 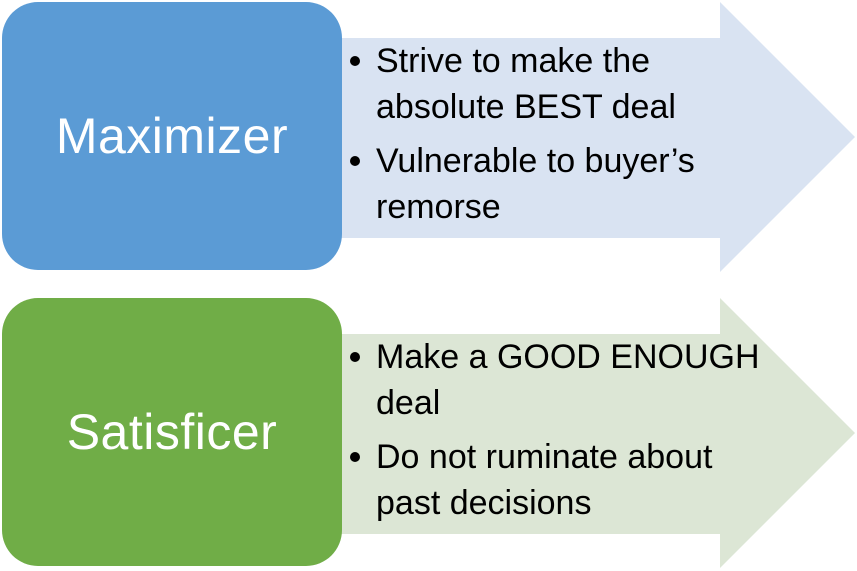 I want to click on list-item: Vulnerable to buyer’s remorse, so click(x=556, y=184).